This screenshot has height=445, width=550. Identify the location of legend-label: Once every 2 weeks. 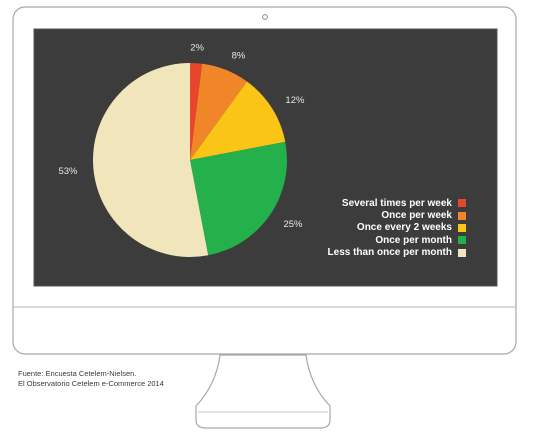
(404, 228).